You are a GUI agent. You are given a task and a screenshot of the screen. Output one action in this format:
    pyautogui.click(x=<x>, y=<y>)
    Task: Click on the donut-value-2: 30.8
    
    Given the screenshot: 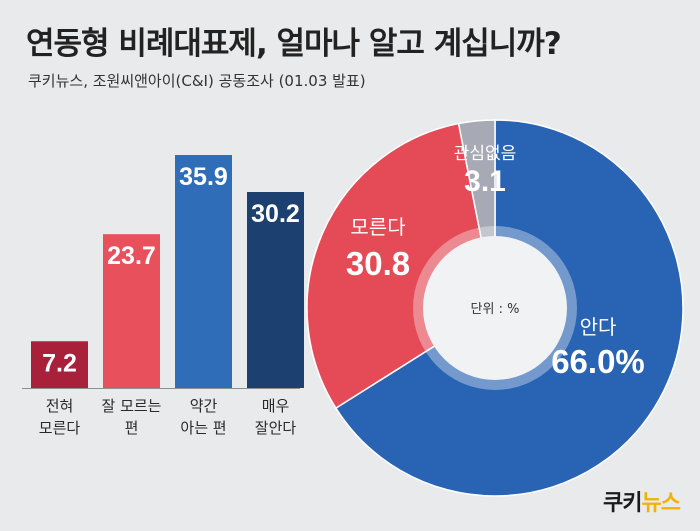 What is the action you would take?
    pyautogui.click(x=378, y=263)
    